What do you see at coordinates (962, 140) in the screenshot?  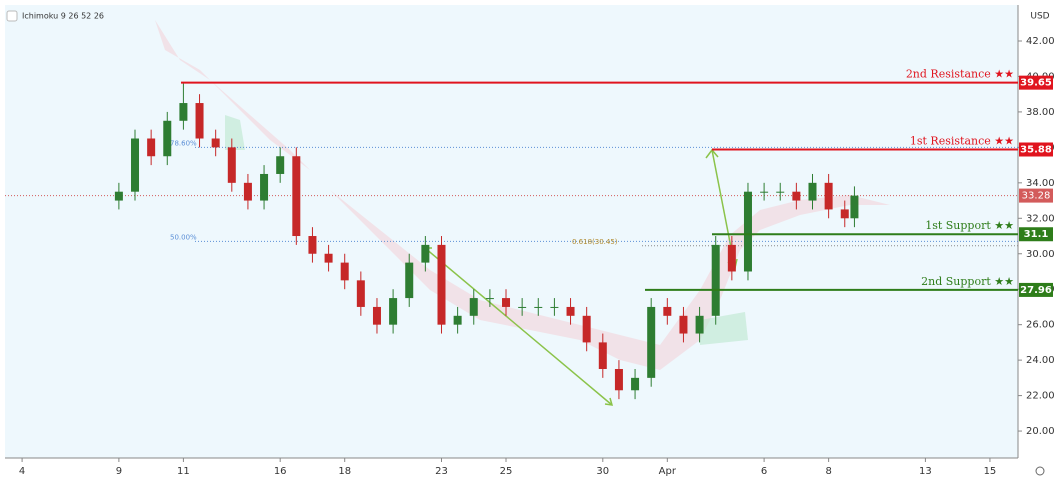 I see `level-name: 1st Resistance ★★` at bounding box center [962, 140].